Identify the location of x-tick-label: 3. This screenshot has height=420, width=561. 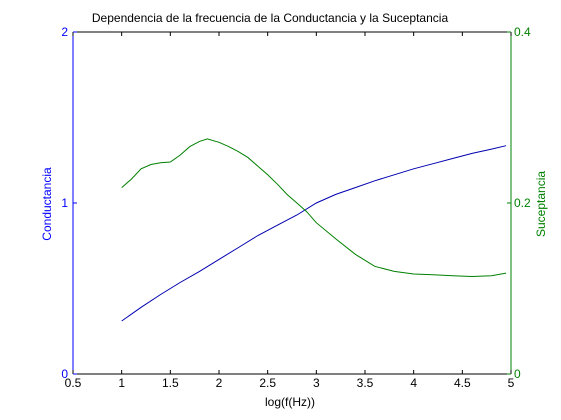
(316, 383).